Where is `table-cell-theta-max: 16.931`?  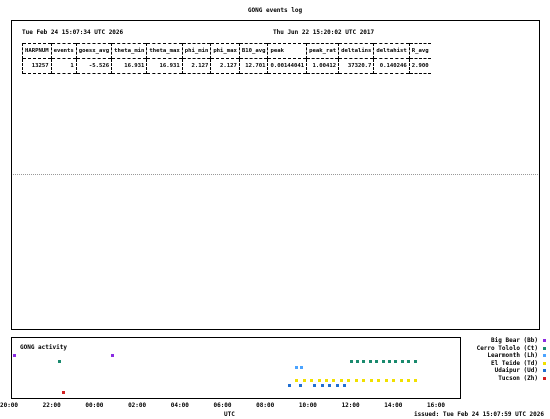 table-cell-theta-max: 16.931 is located at coordinates (164, 66).